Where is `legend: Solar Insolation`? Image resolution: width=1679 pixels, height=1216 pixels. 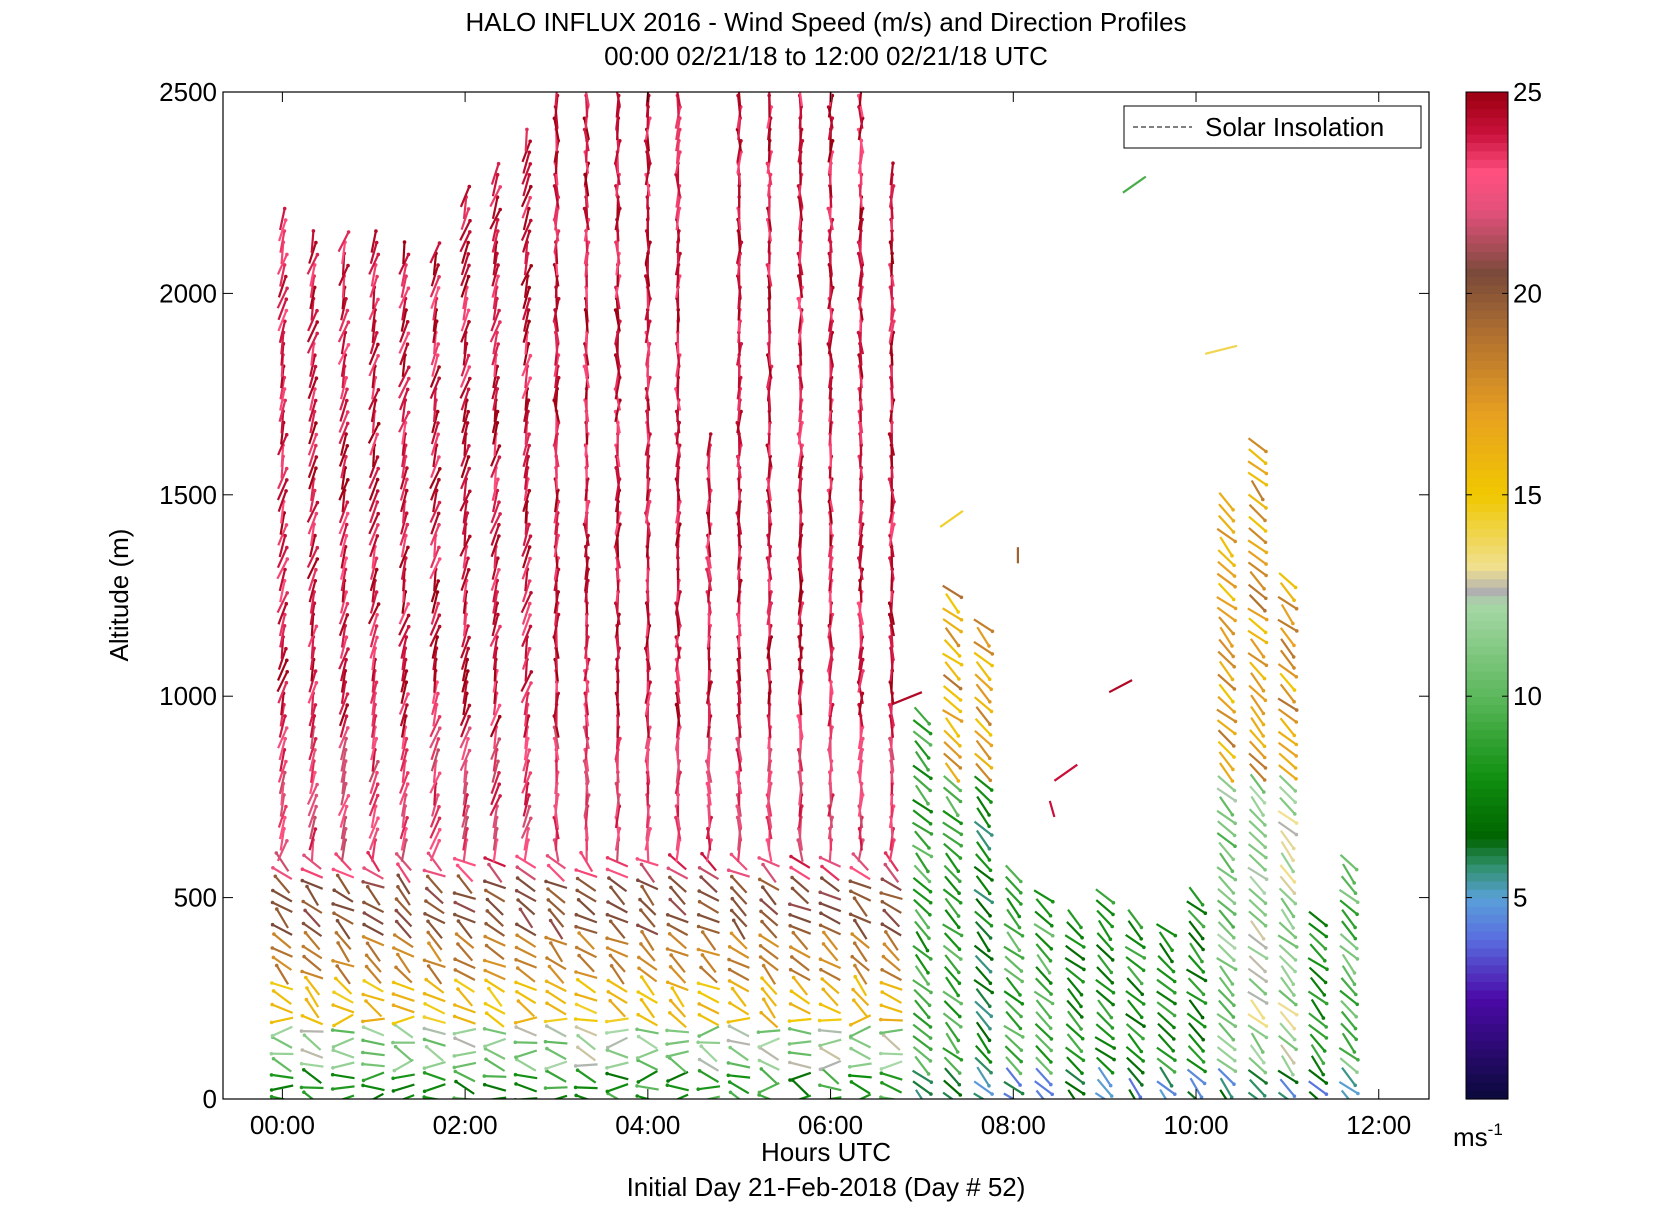 legend: Solar Insolation is located at coordinates (1272, 127).